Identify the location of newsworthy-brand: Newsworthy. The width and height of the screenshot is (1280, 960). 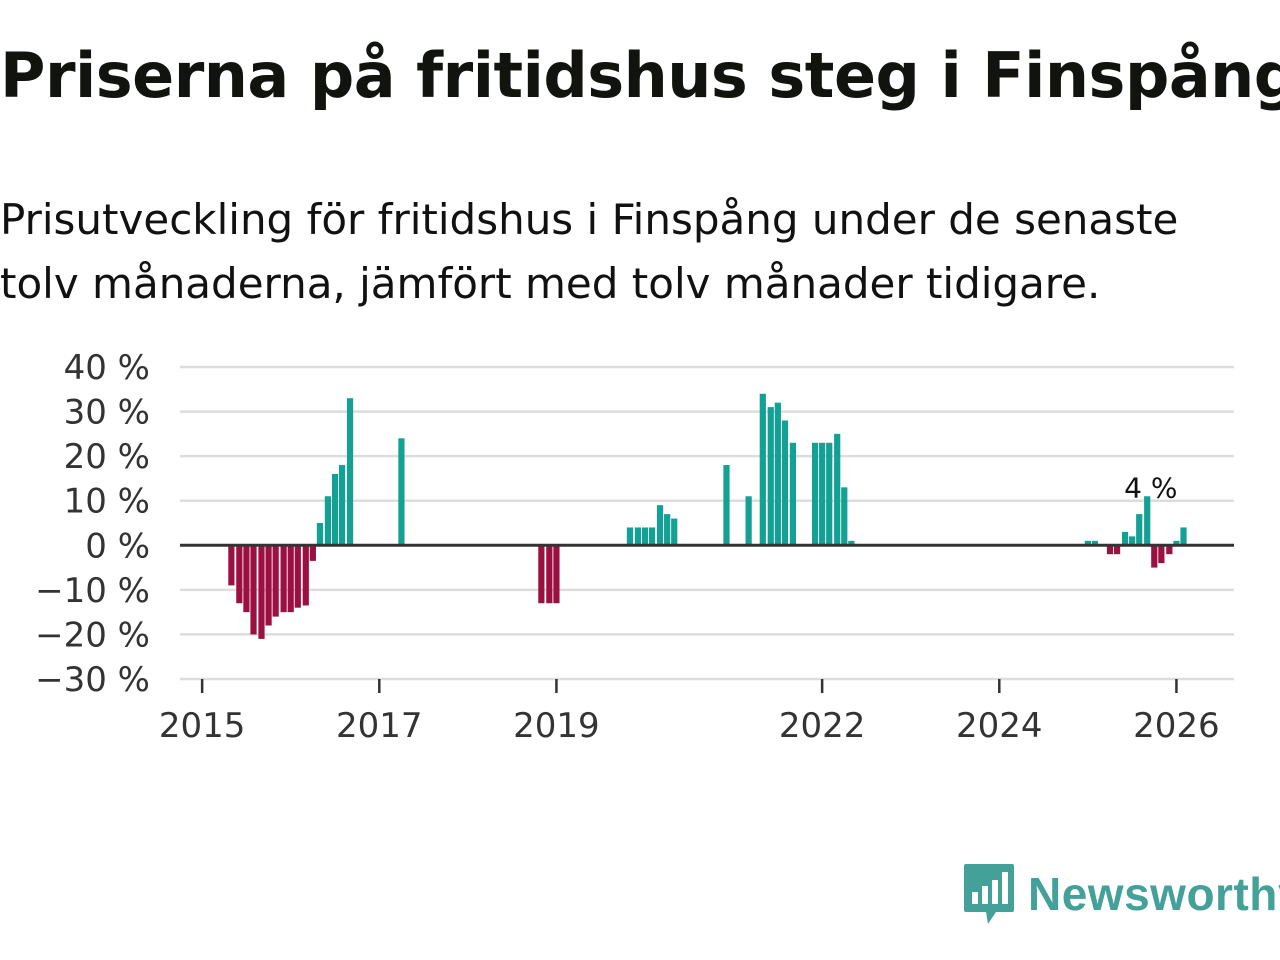
(1121, 894).